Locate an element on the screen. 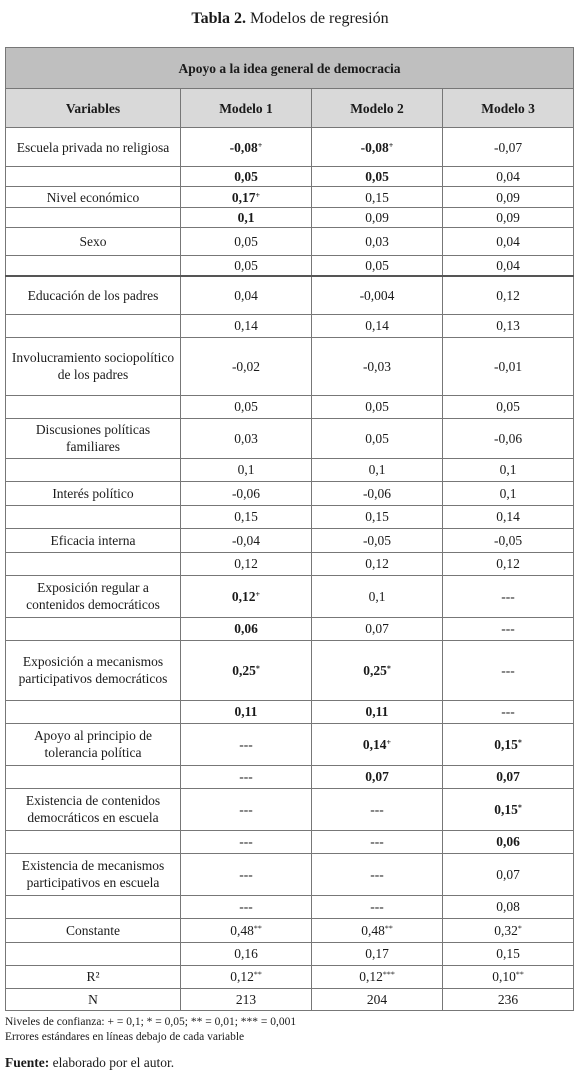 Image resolution: width=580 pixels, height=1082 pixels. table-row-std-error: 0,12 0,12 0,12 is located at coordinates (290, 563).